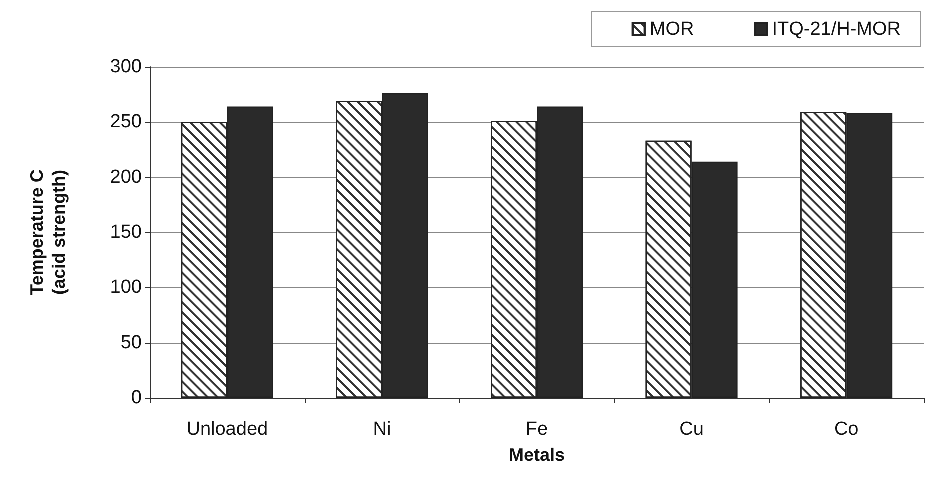  I want to click on x-tick-label: Co, so click(846, 429).